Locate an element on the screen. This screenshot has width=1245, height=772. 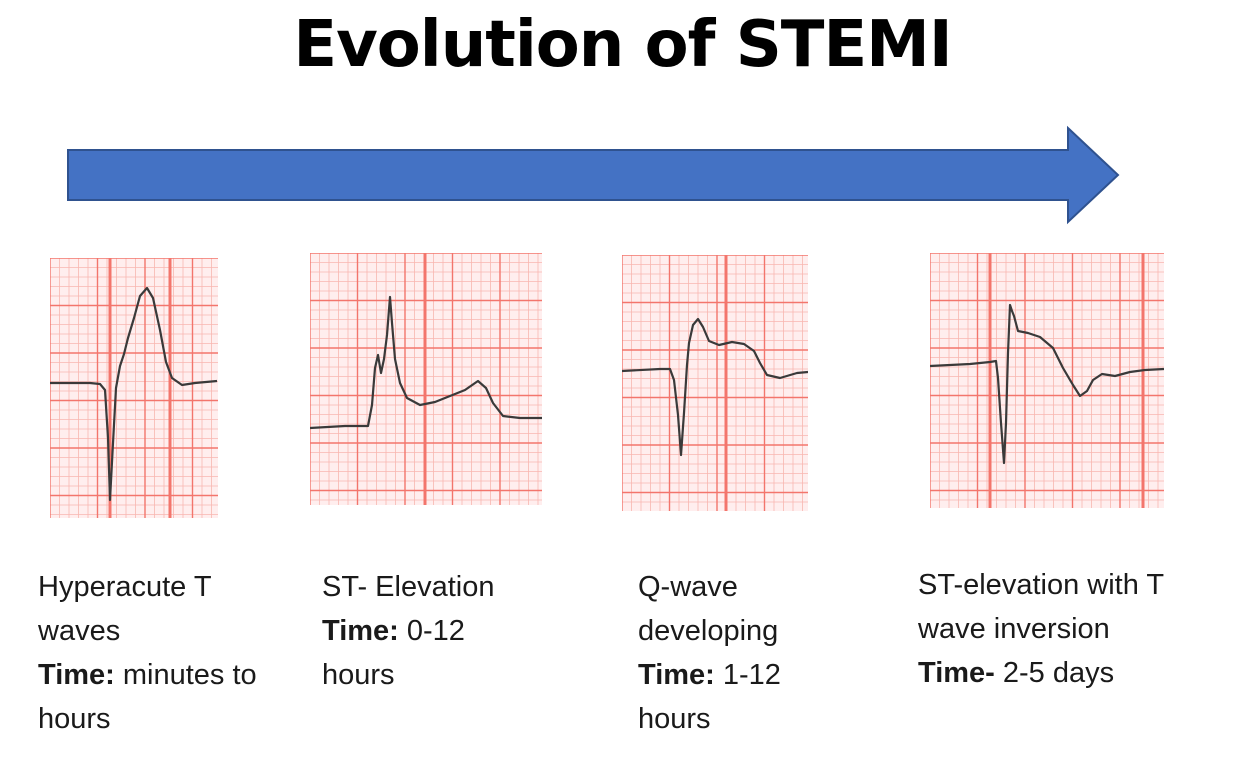
ecg-panel-q-wave is located at coordinates (715, 383).